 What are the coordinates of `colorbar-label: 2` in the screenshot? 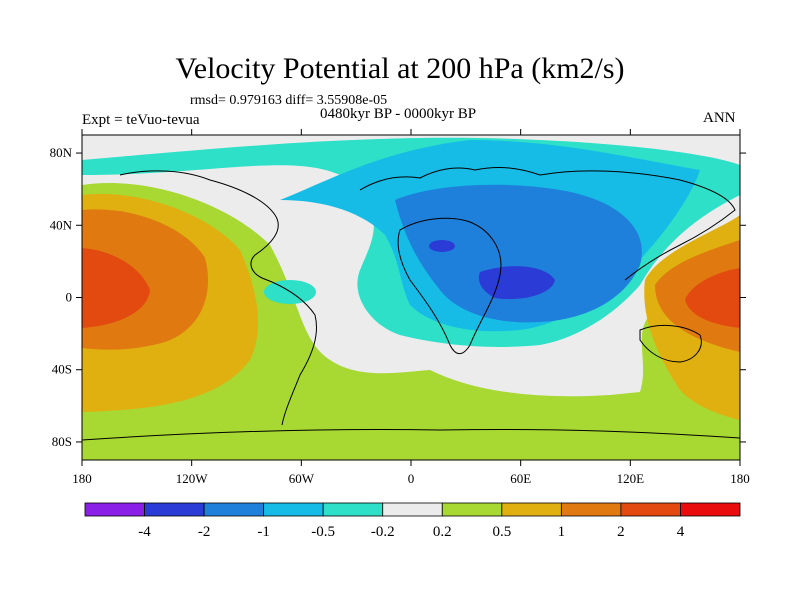 It's located at (621, 532).